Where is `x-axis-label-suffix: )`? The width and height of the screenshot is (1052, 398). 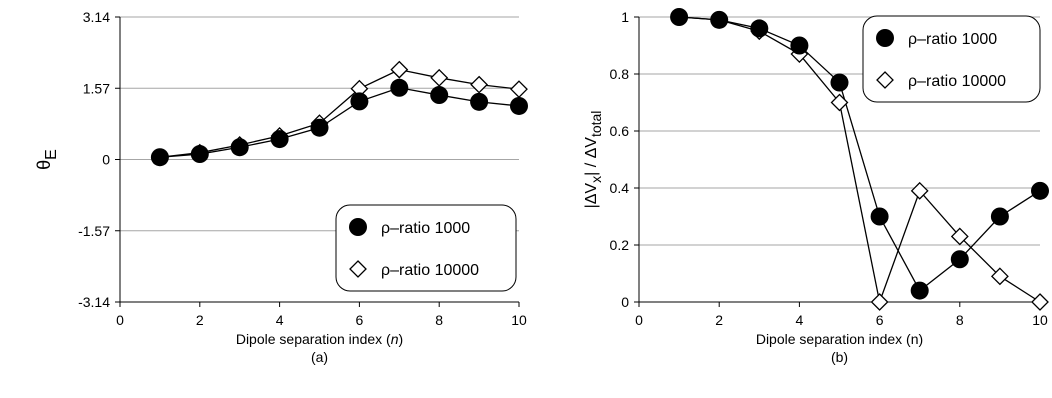 x-axis-label-suffix: ) is located at coordinates (401, 339).